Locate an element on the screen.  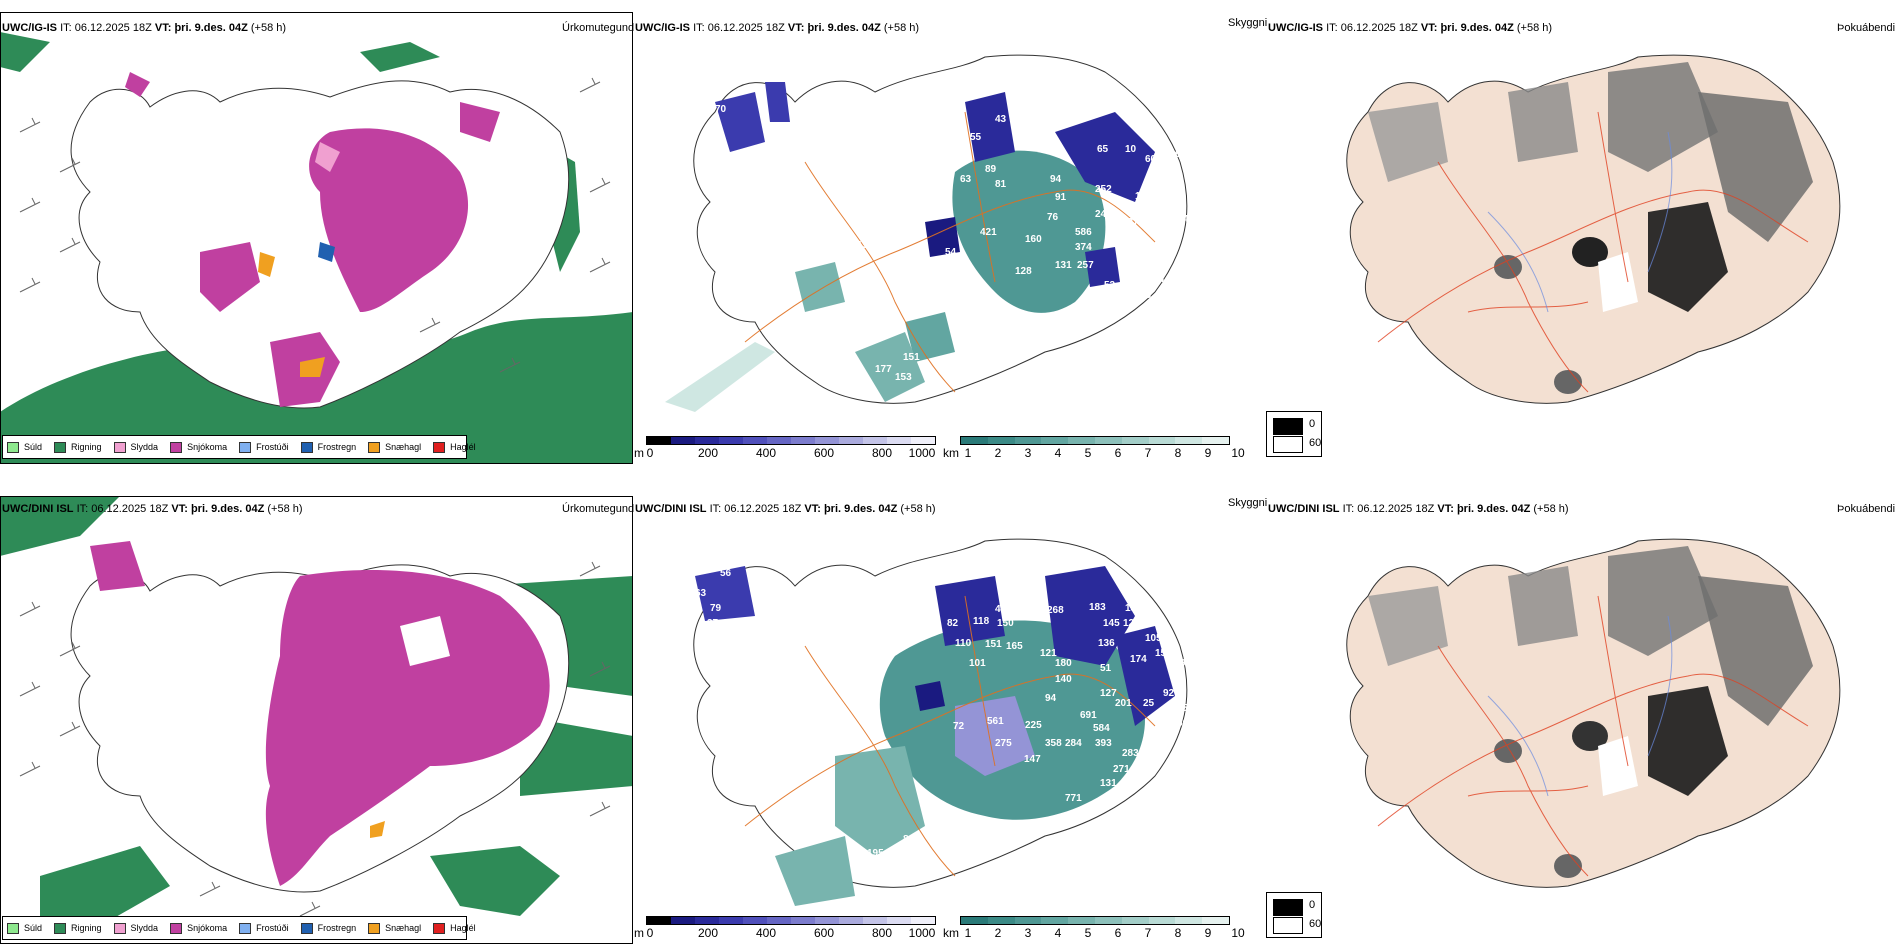
tick-label: 8 is located at coordinates (1178, 453).